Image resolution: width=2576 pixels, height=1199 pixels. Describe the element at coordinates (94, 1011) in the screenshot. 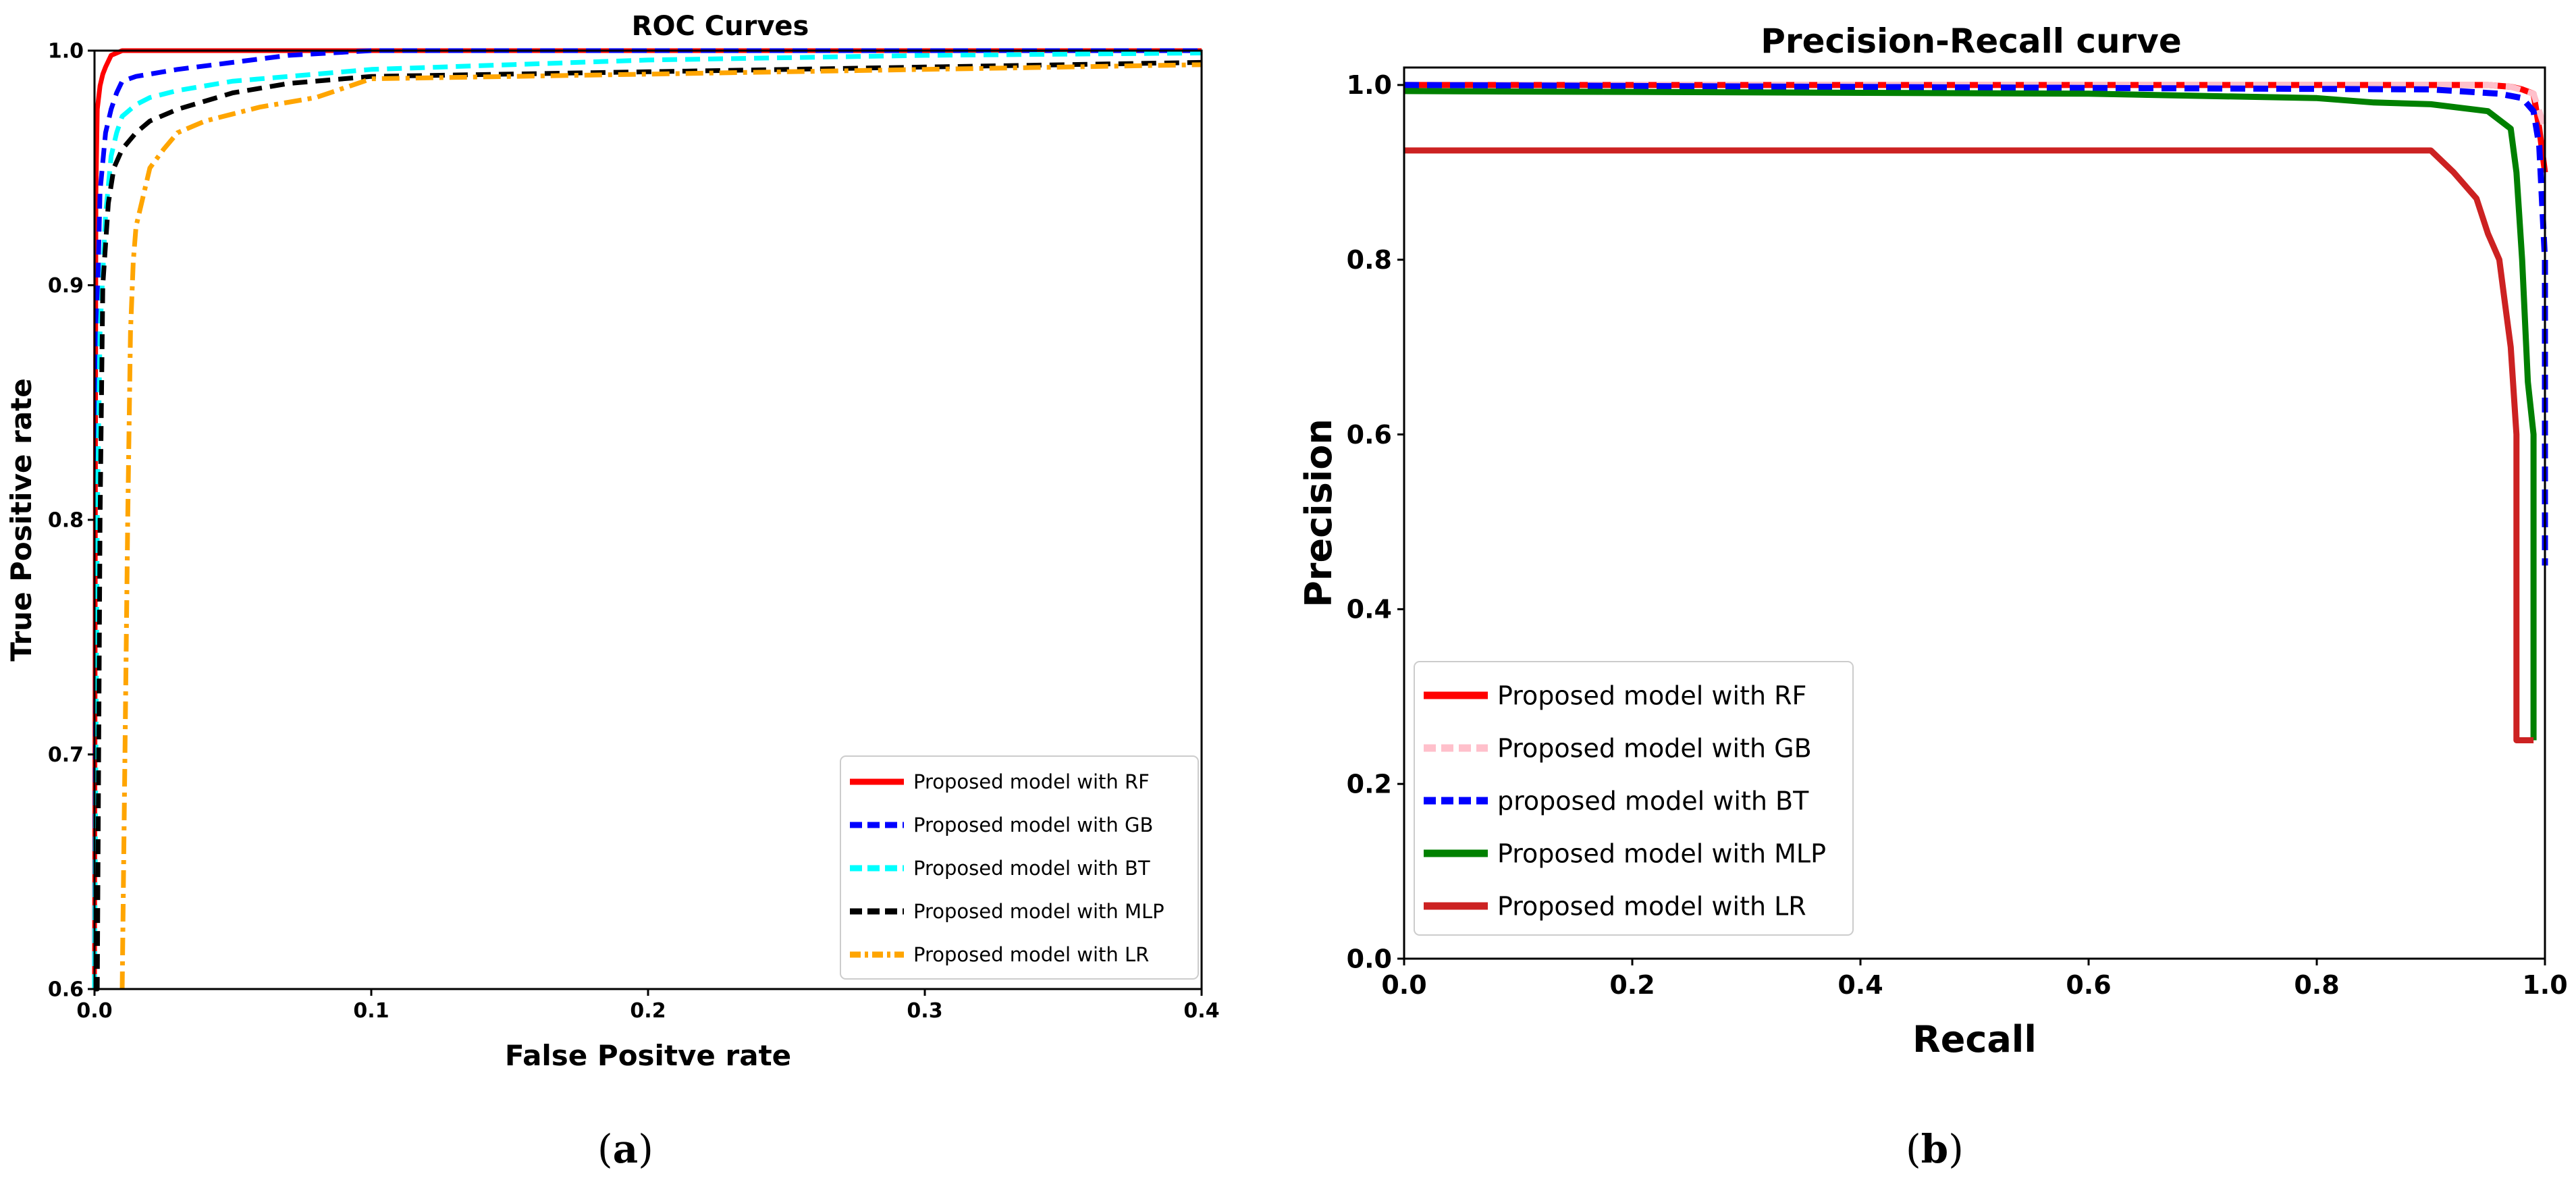

I see `roc-x-tick-label: 0.0` at that location.